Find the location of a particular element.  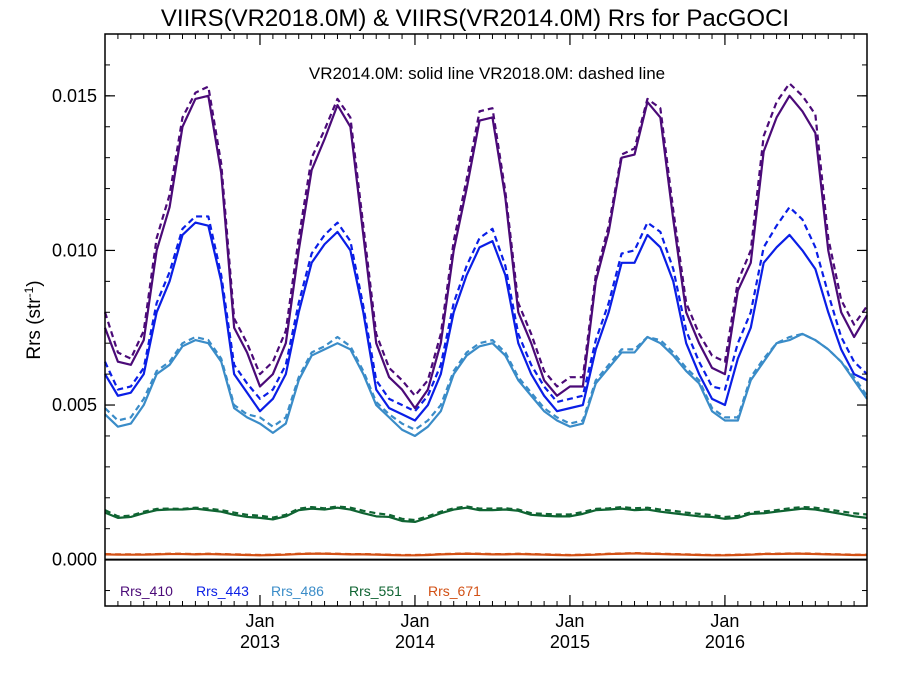

y-axis-label-text: Rrs (str is located at coordinates (34, 328).